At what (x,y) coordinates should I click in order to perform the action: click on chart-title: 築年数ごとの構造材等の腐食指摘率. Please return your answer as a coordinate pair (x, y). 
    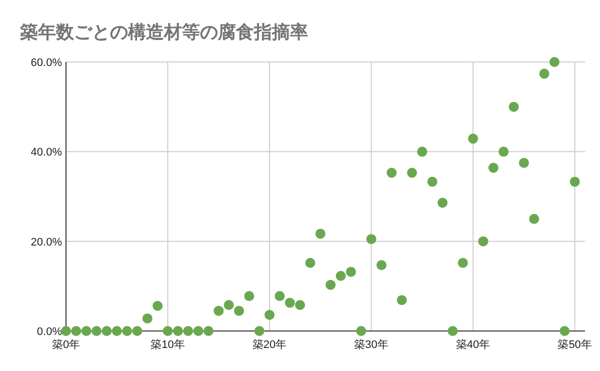
    Looking at the image, I should click on (163, 32).